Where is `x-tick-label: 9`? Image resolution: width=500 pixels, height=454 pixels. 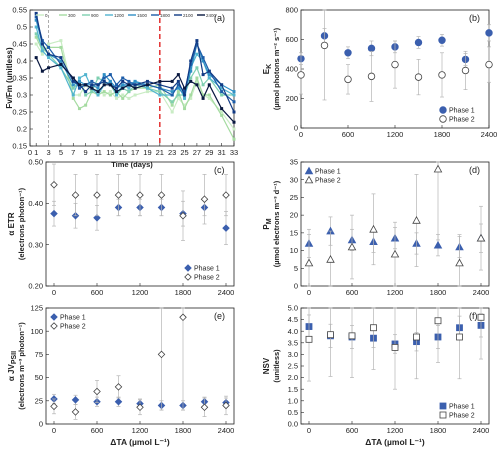 x-tick-label: 9 is located at coordinates (86, 152).